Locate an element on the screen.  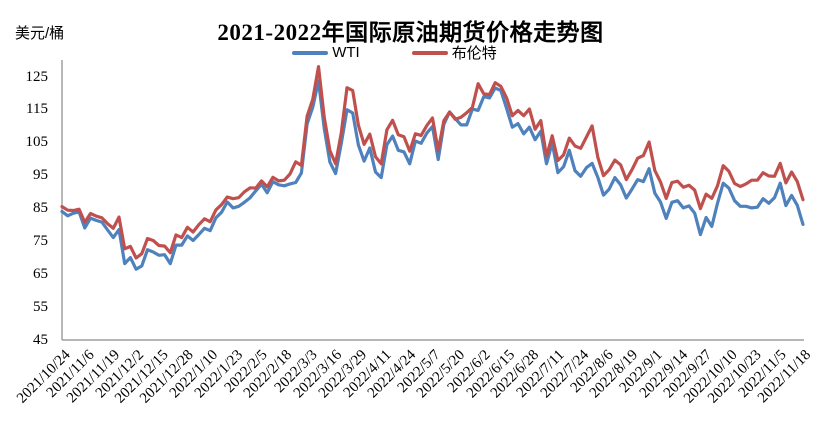
brent-line-swatch is located at coordinates (429, 52).